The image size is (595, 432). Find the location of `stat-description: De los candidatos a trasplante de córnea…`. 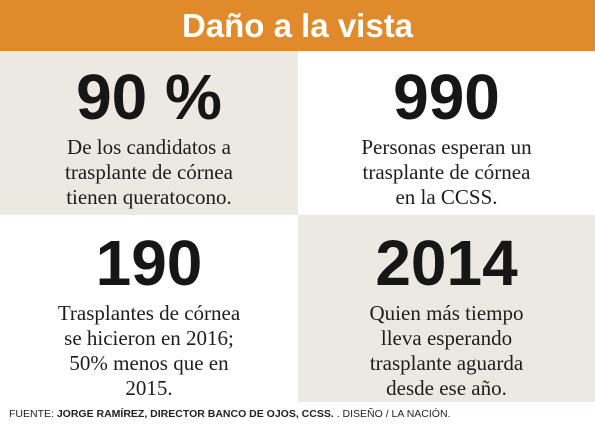

stat-description: De los candidatos a trasplante de córnea… is located at coordinates (149, 172).